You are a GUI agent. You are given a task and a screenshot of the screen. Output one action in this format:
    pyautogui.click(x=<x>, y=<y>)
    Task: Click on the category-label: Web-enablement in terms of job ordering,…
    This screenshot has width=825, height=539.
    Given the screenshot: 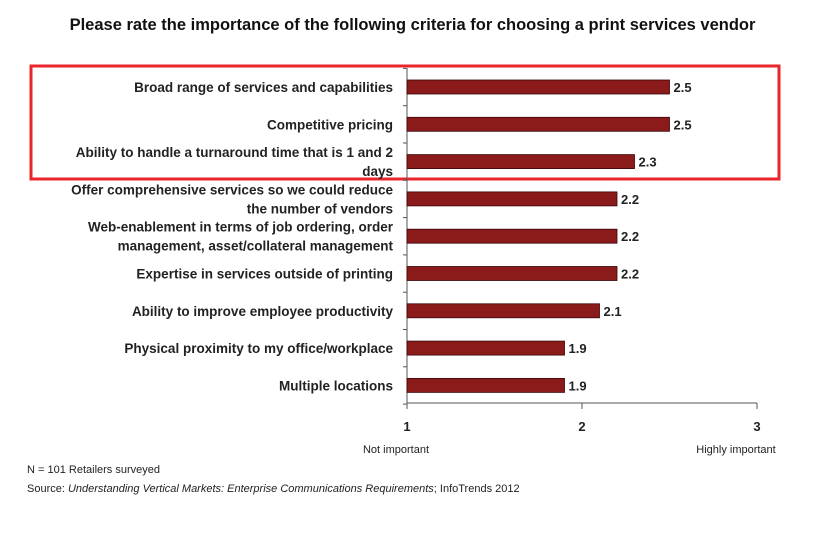 What is the action you would take?
    pyautogui.click(x=241, y=227)
    